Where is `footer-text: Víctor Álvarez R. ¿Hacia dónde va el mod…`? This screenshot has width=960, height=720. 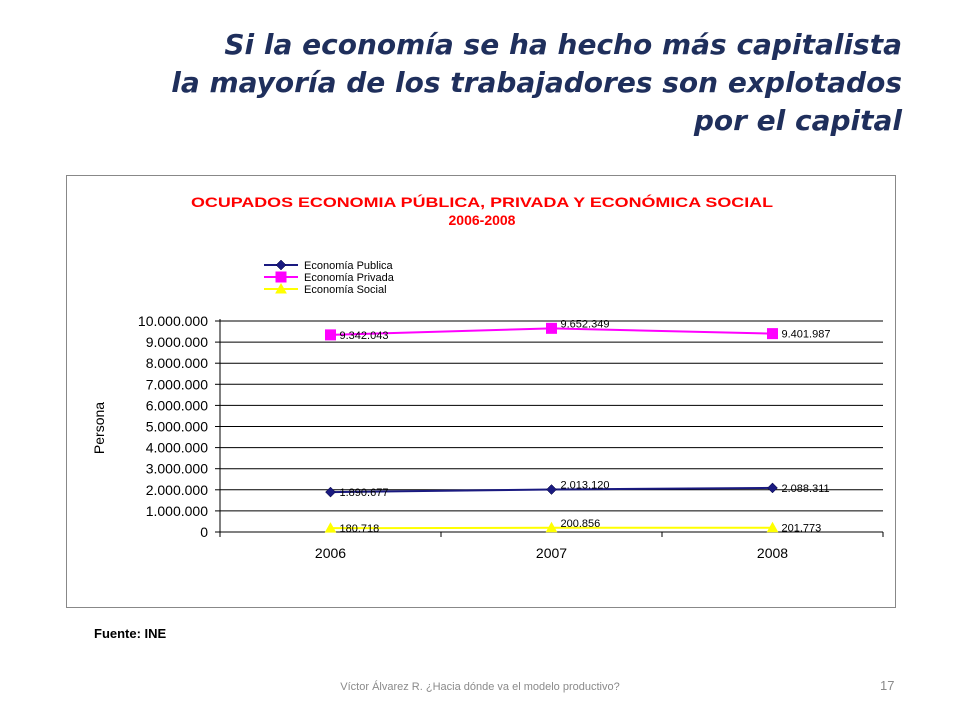 footer-text: Víctor Álvarez R. ¿Hacia dónde va el mod… is located at coordinates (480, 687).